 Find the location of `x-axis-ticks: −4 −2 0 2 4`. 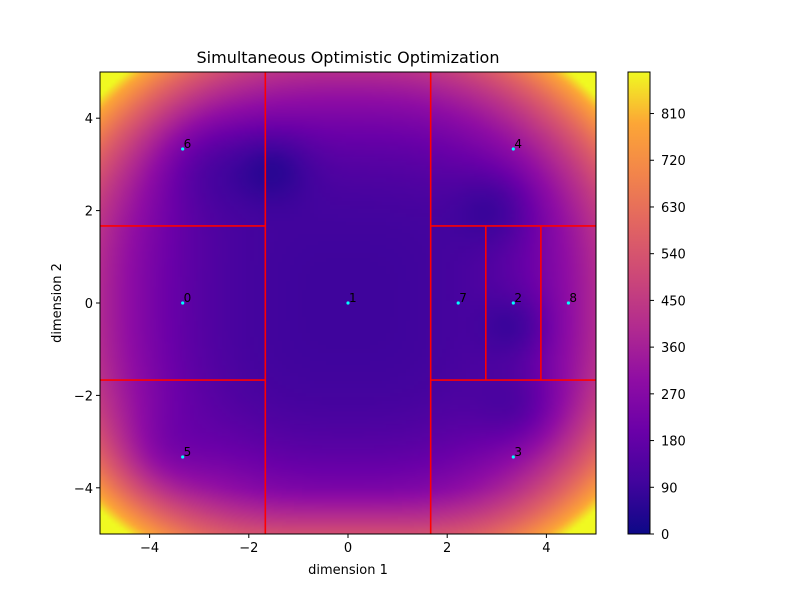

x-axis-ticks: −4 −2 0 2 4 is located at coordinates (345, 545).